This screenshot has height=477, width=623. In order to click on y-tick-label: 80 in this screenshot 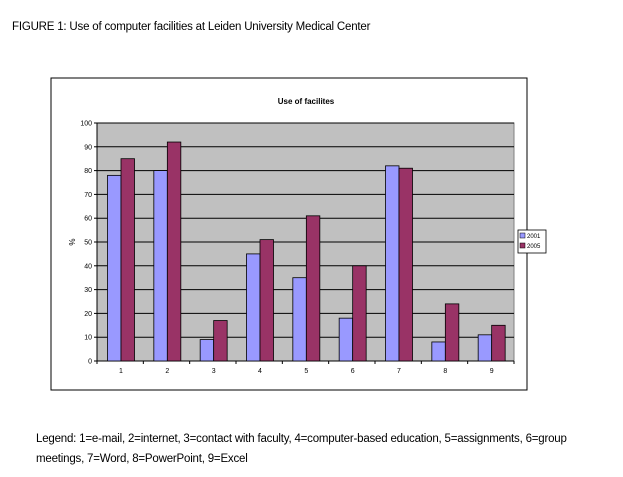, I will do `click(88, 171)`.